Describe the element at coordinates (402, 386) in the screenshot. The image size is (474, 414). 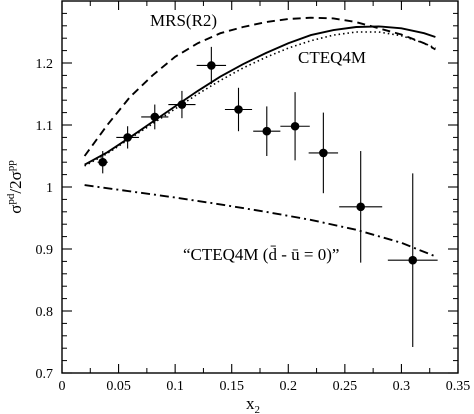
I see `x-tick-label: 0.3` at that location.